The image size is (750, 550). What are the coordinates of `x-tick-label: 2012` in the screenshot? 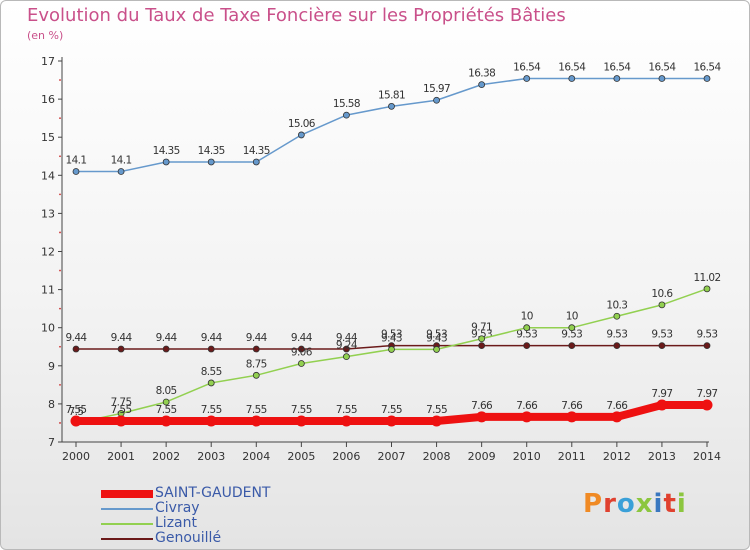 It's located at (617, 456).